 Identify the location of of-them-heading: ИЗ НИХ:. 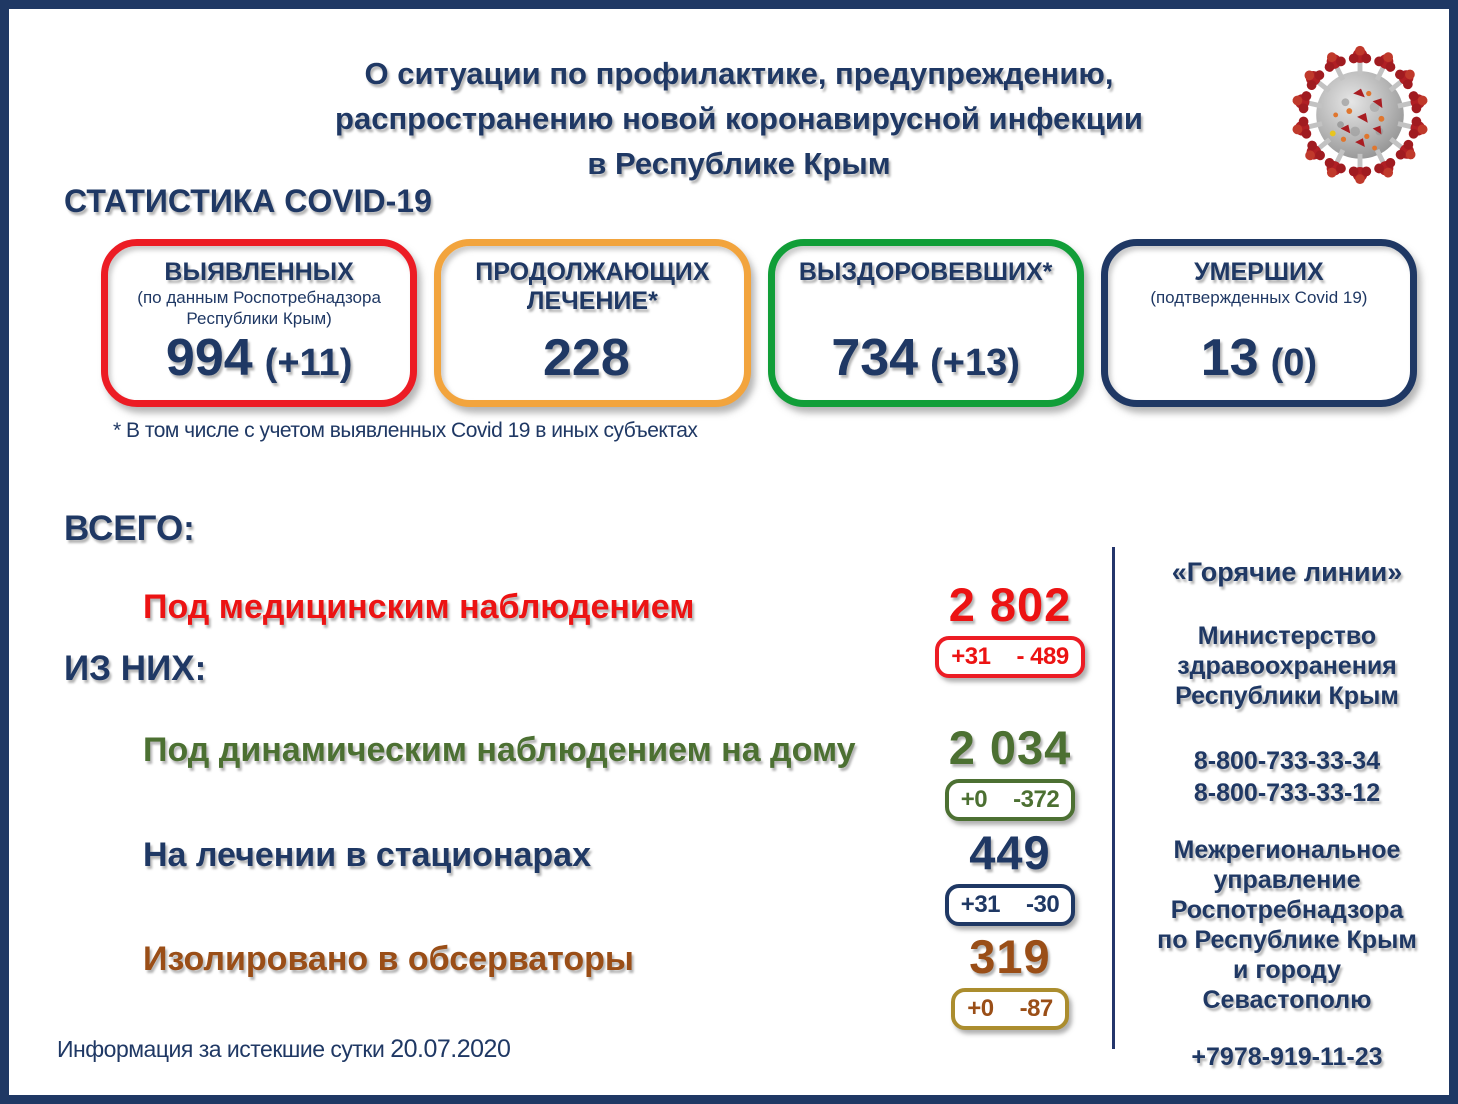
(135, 668).